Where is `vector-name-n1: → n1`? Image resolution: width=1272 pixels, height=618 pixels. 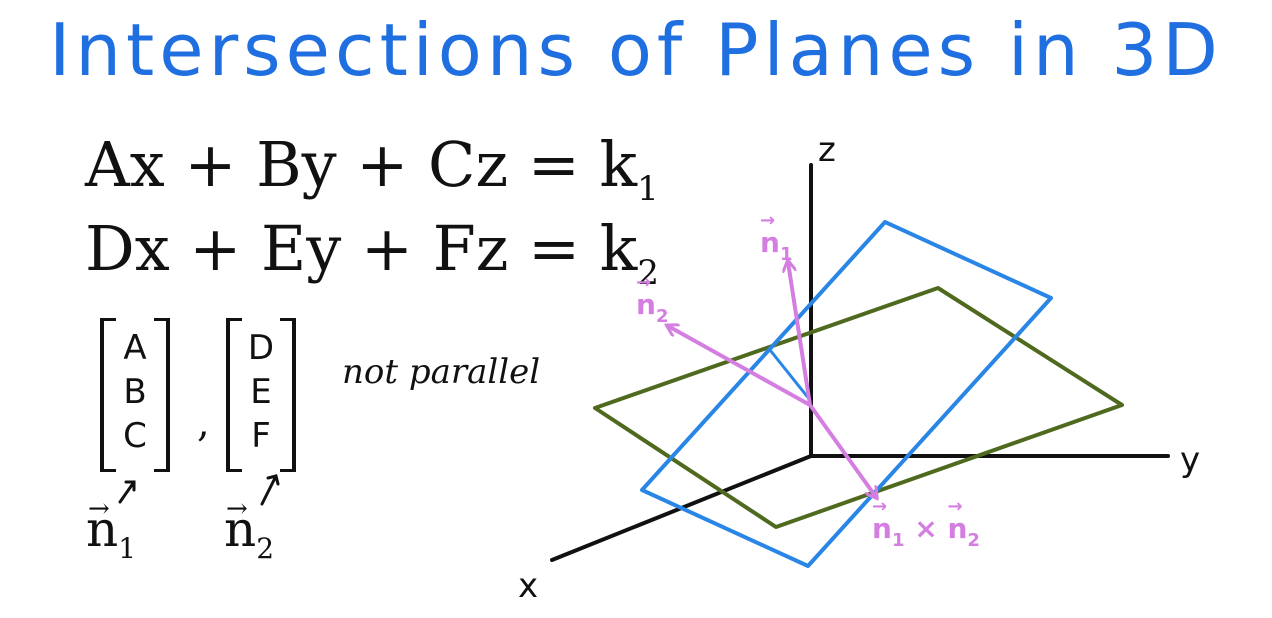 vector-name-n1: → n1 is located at coordinates (111, 529).